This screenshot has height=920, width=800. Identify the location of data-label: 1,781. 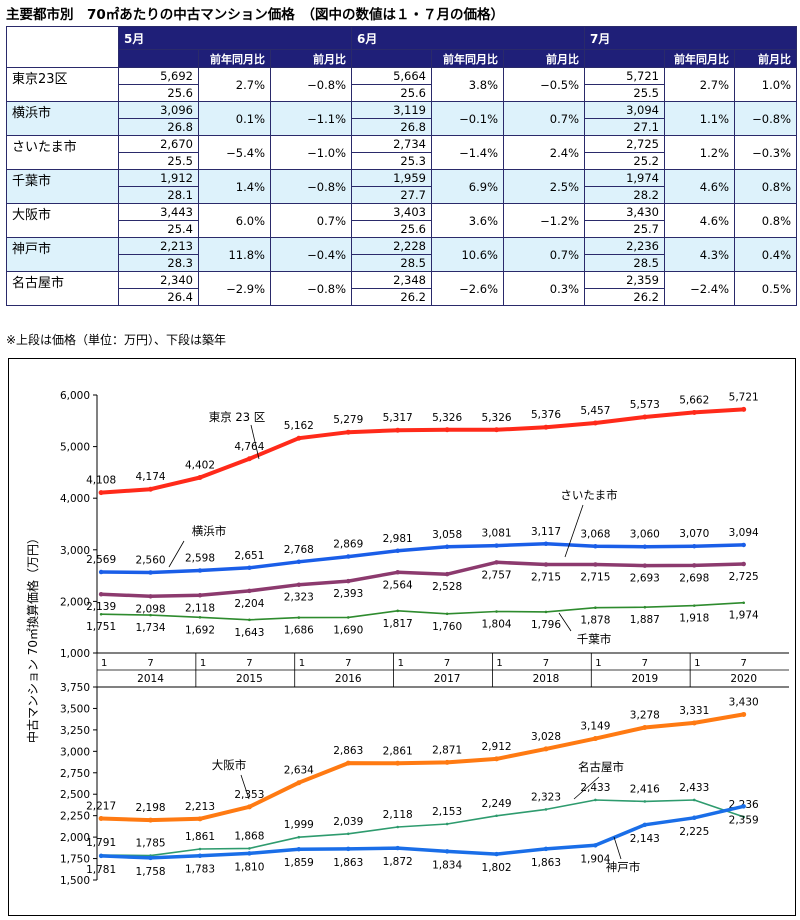
(101, 870).